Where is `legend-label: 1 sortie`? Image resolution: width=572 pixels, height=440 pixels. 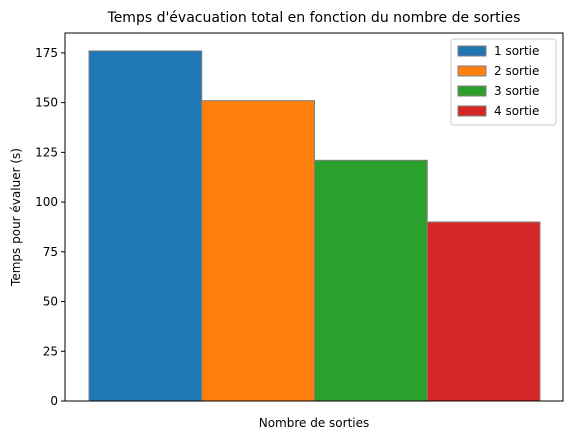 legend-label: 1 sortie is located at coordinates (516, 51).